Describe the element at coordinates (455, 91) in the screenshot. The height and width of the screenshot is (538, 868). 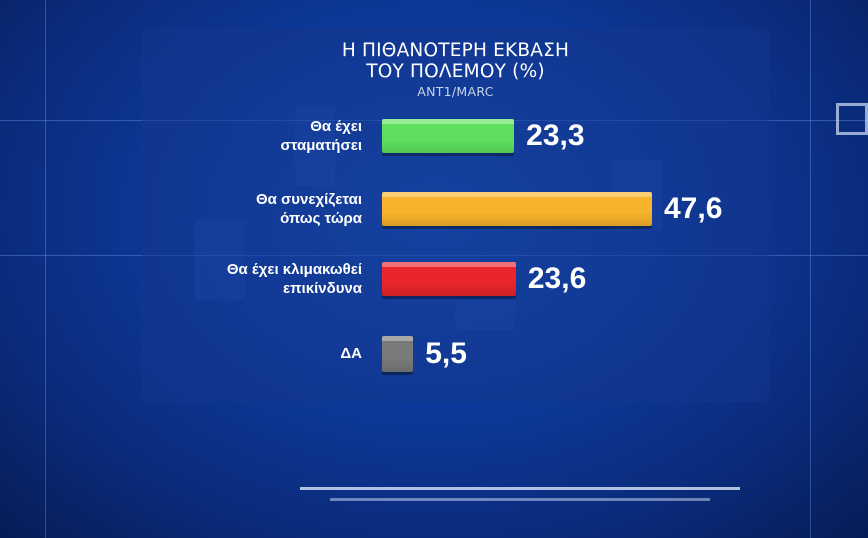
I see `chart-subtitle: ANT1/MARC` at that location.